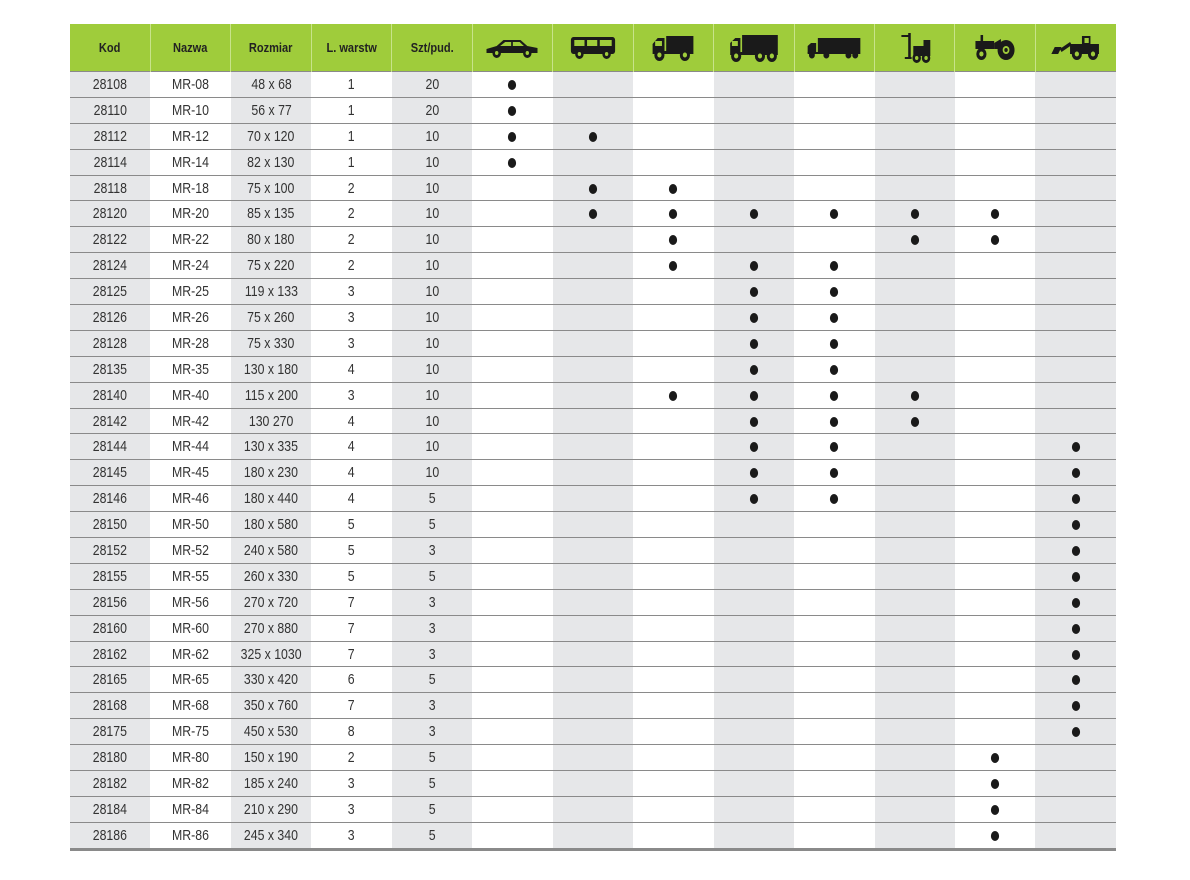  Describe the element at coordinates (271, 48) in the screenshot. I see `column-header: Rozmiar` at that location.